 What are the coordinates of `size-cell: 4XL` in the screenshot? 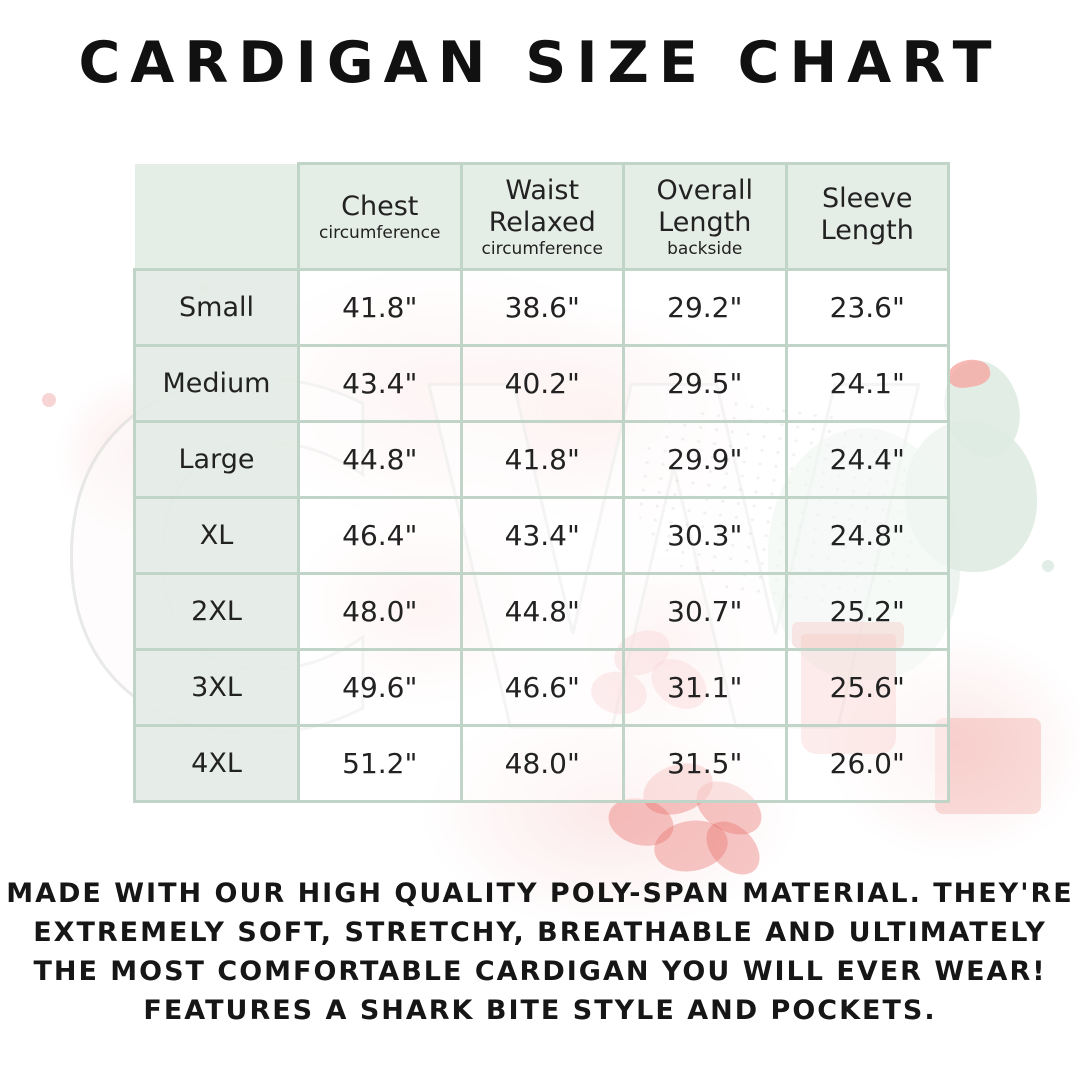 It's located at (216, 763).